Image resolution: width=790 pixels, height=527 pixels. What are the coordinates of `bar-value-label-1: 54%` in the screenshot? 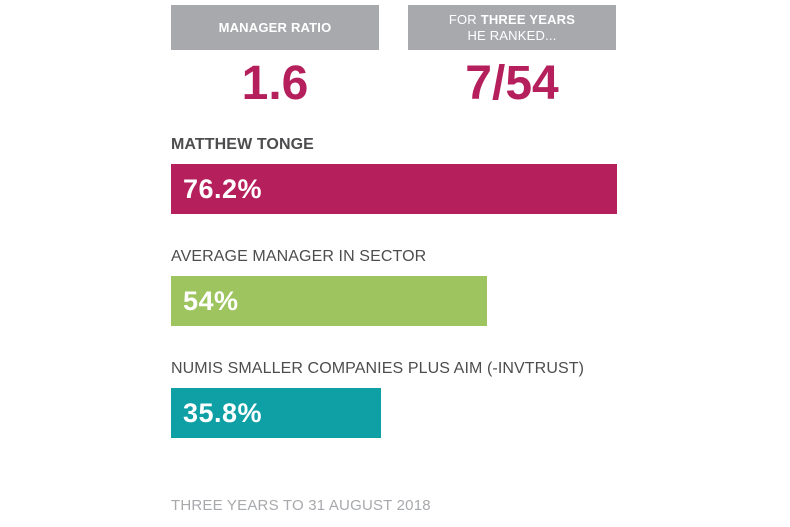 It's located at (211, 301).